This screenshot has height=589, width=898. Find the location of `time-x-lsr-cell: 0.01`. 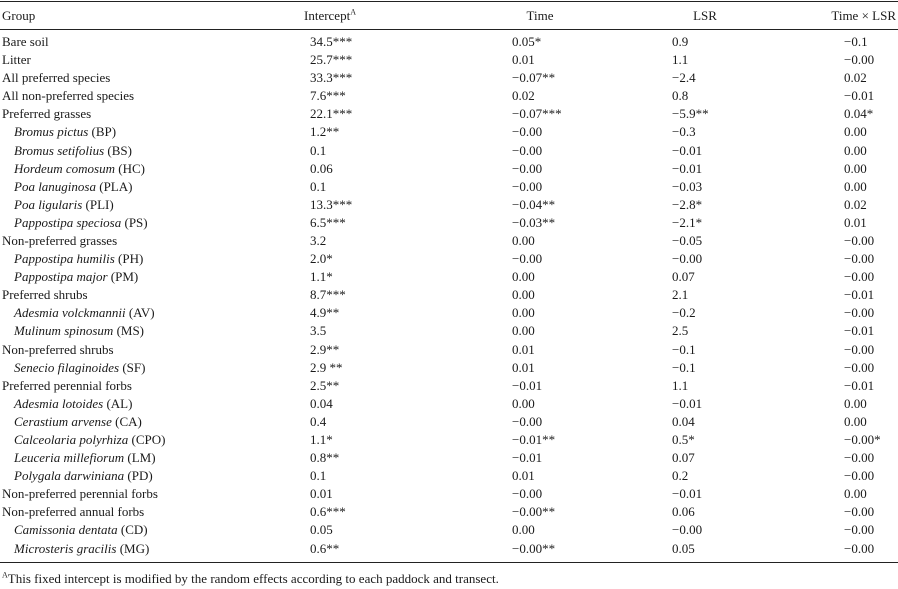

time-x-lsr-cell: 0.01 is located at coordinates (855, 222).